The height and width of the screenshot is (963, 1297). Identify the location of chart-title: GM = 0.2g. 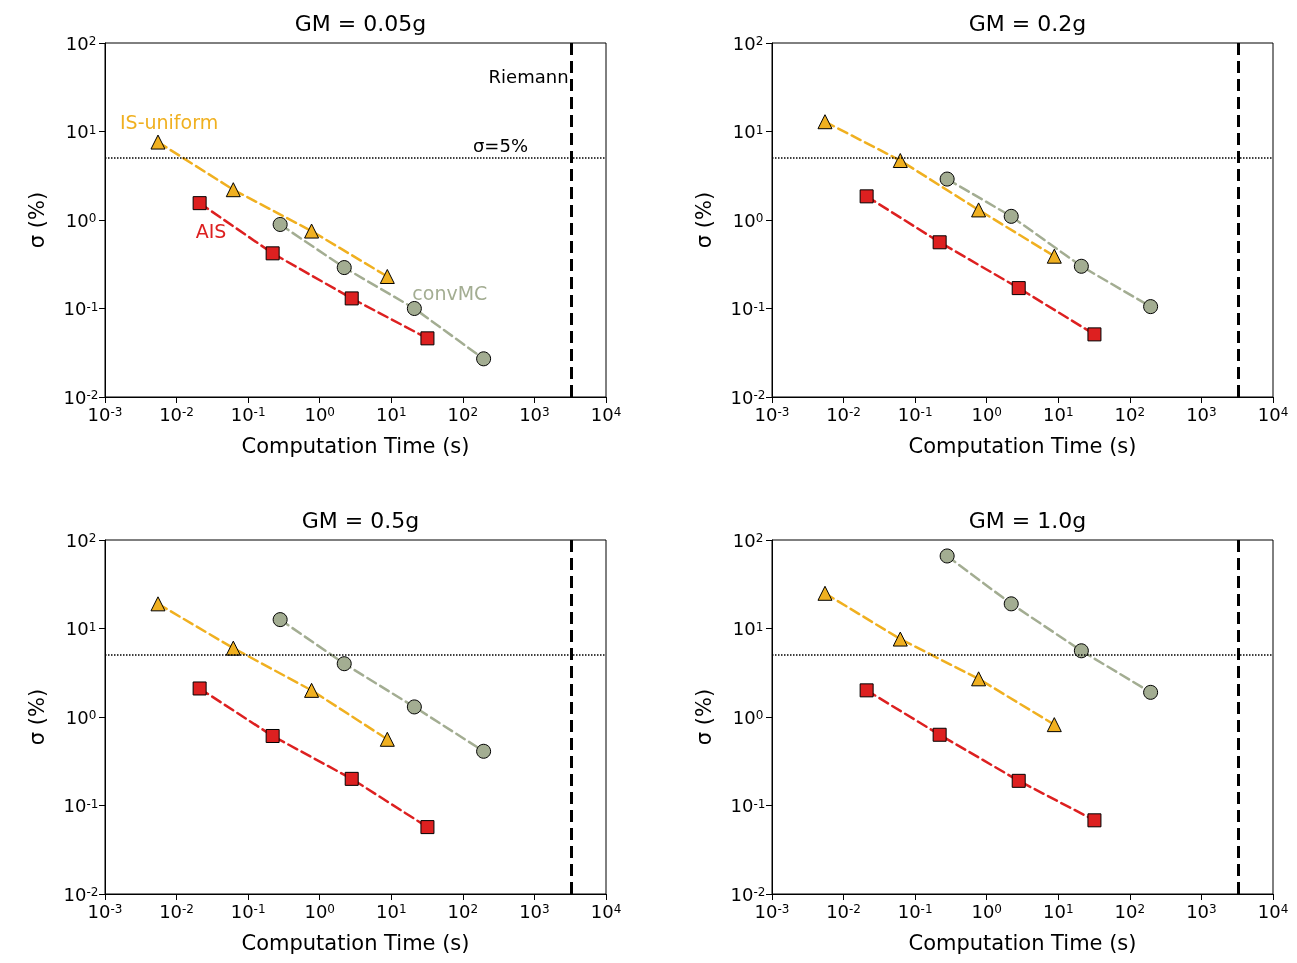
(1027, 23).